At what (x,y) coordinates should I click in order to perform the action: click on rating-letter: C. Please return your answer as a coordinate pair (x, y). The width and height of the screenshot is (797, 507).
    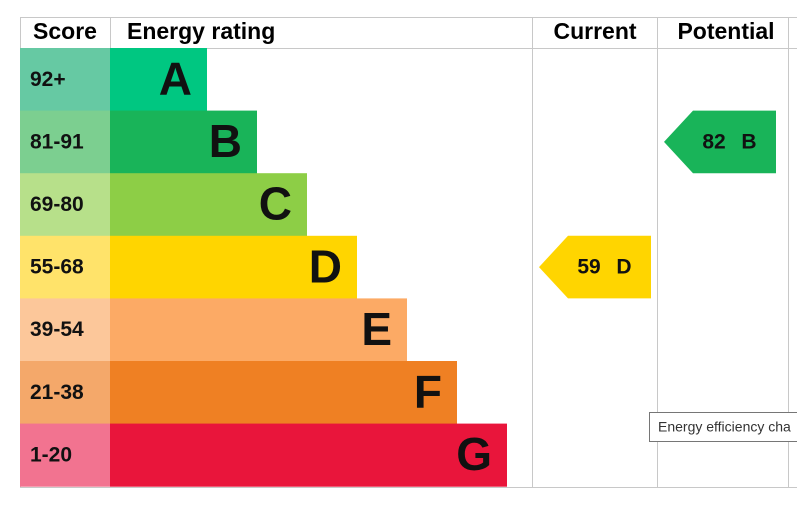
    Looking at the image, I should click on (275, 204).